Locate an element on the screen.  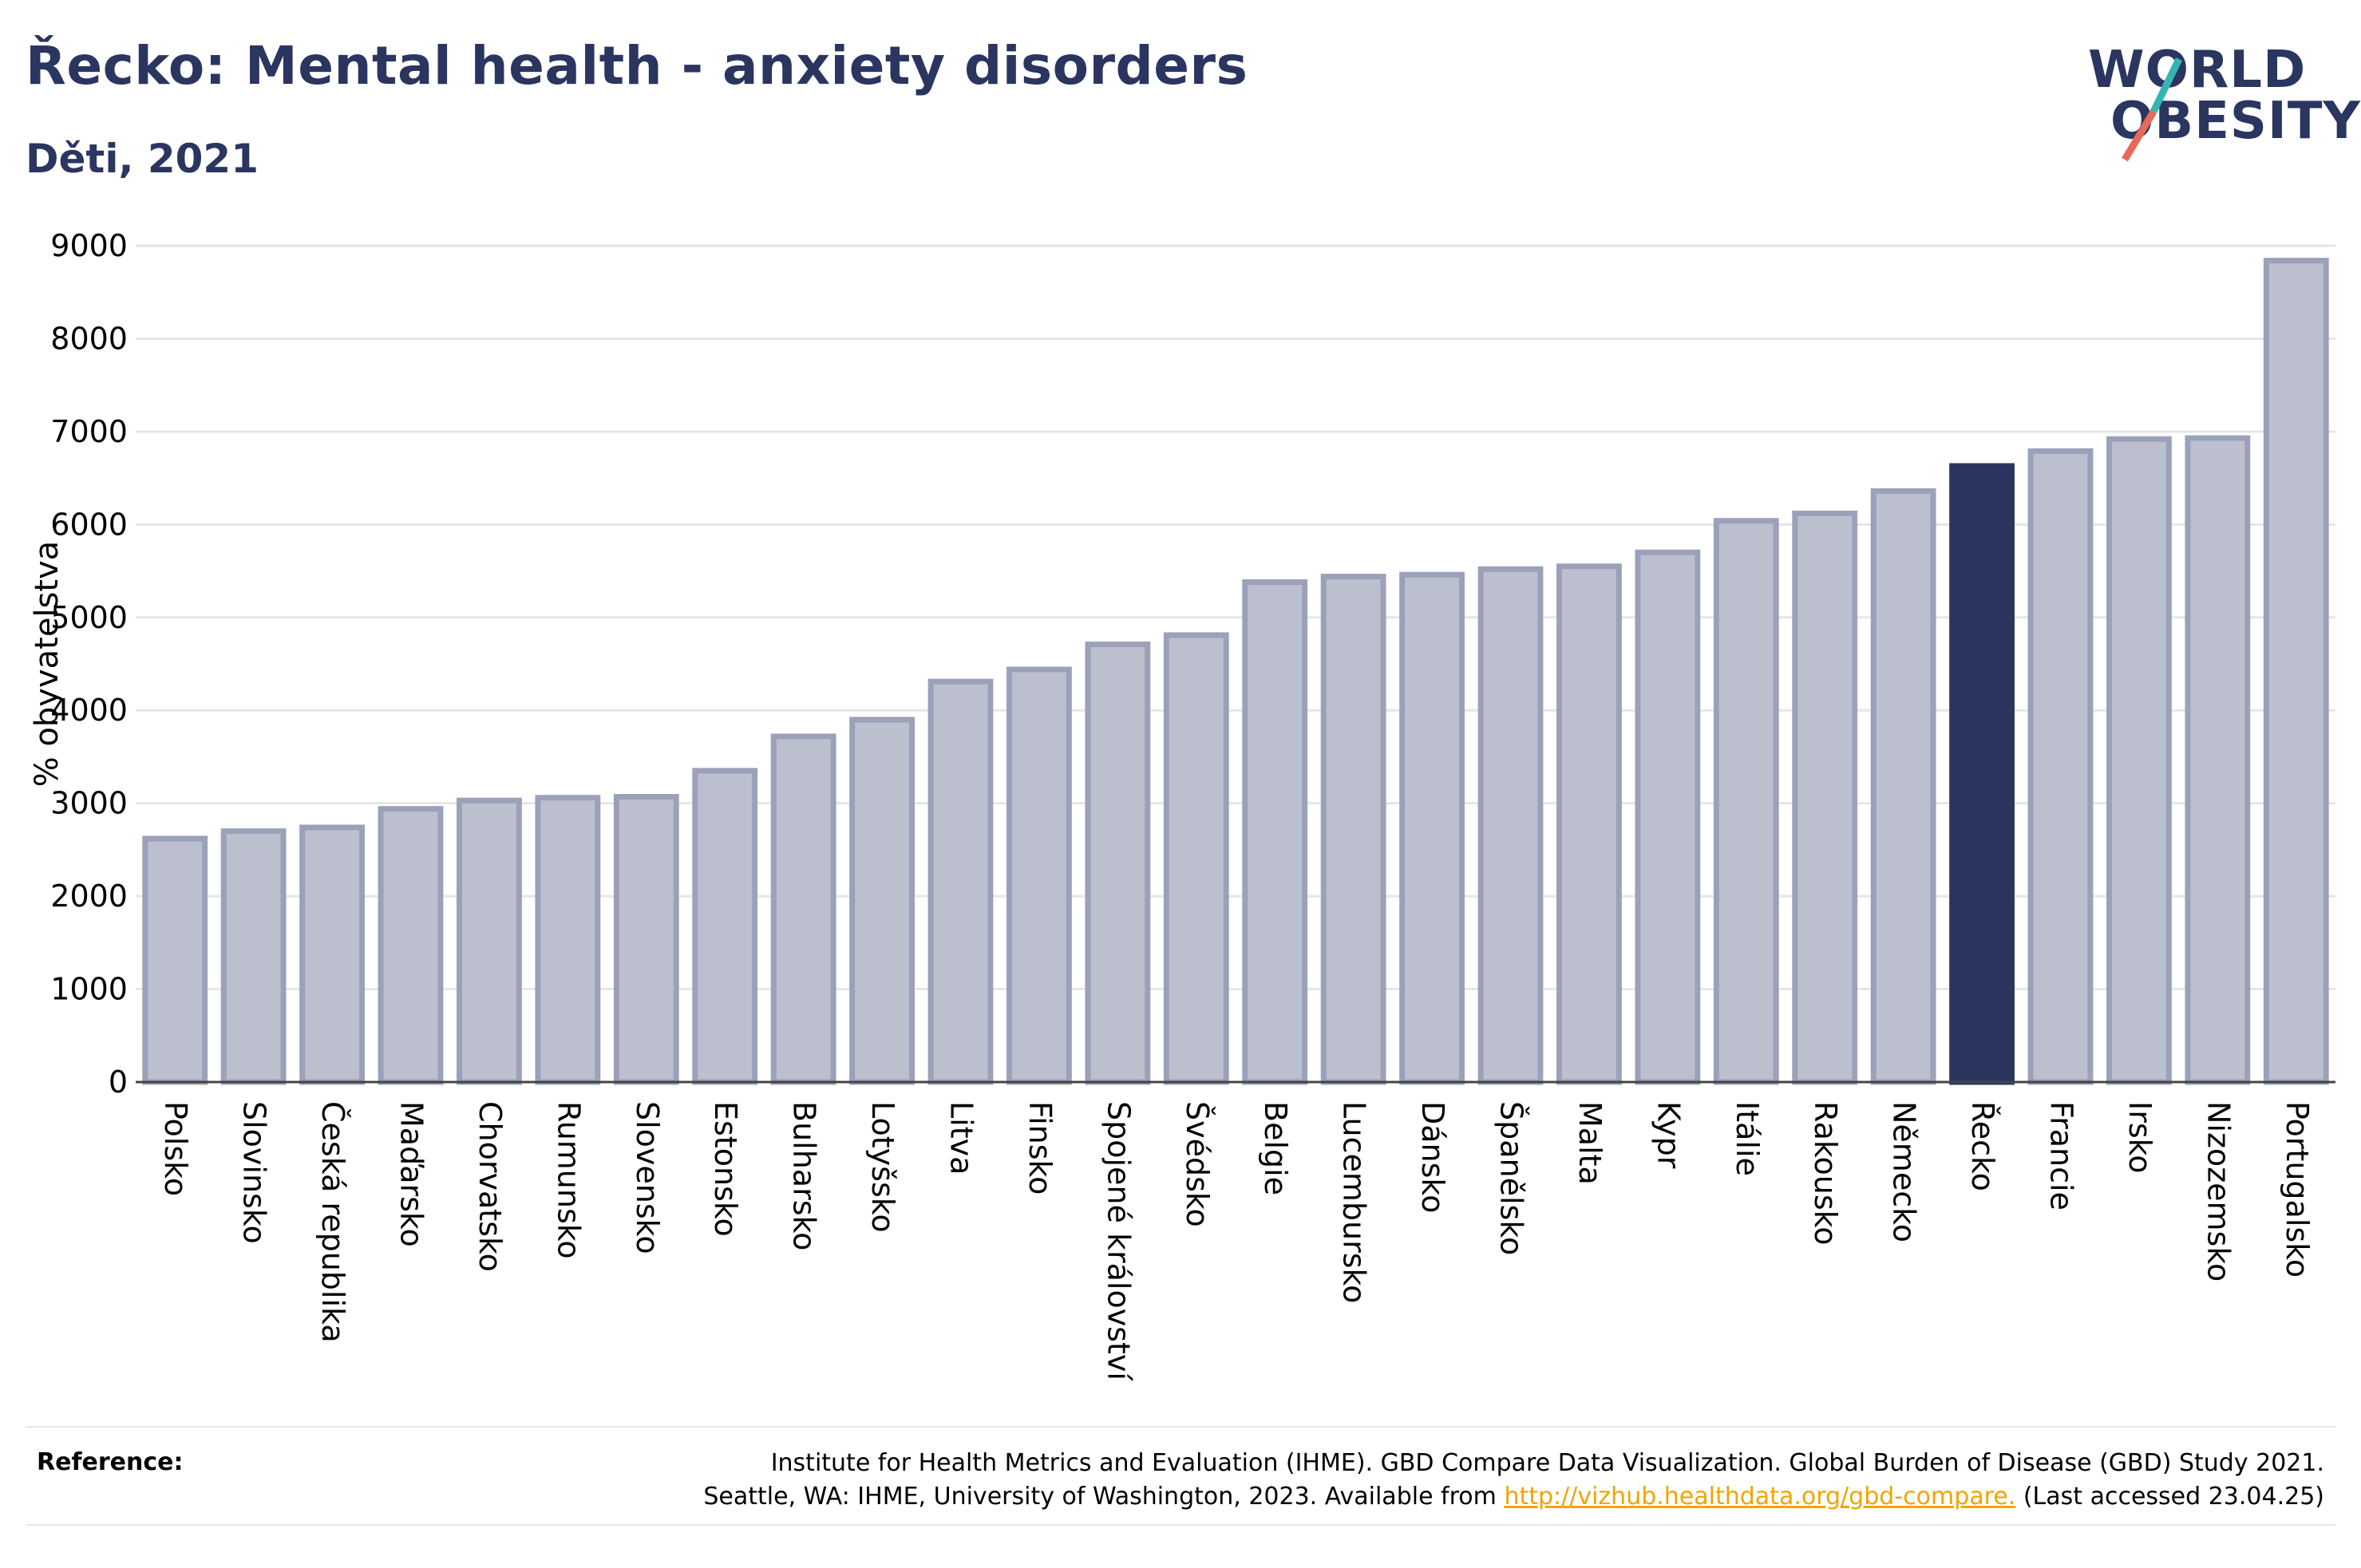
x-tick-label: Rakousko is located at coordinates (1825, 1173).